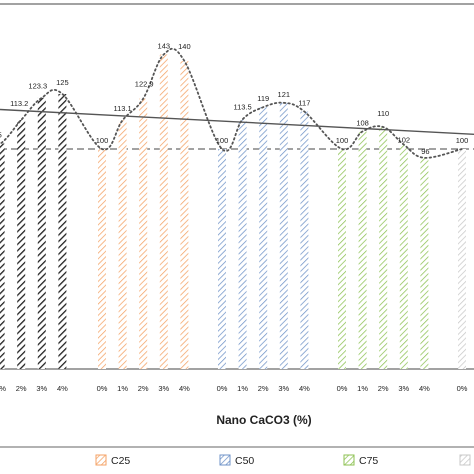  What do you see at coordinates (284, 94) in the screenshot?
I see `data-label: 121` at bounding box center [284, 94].